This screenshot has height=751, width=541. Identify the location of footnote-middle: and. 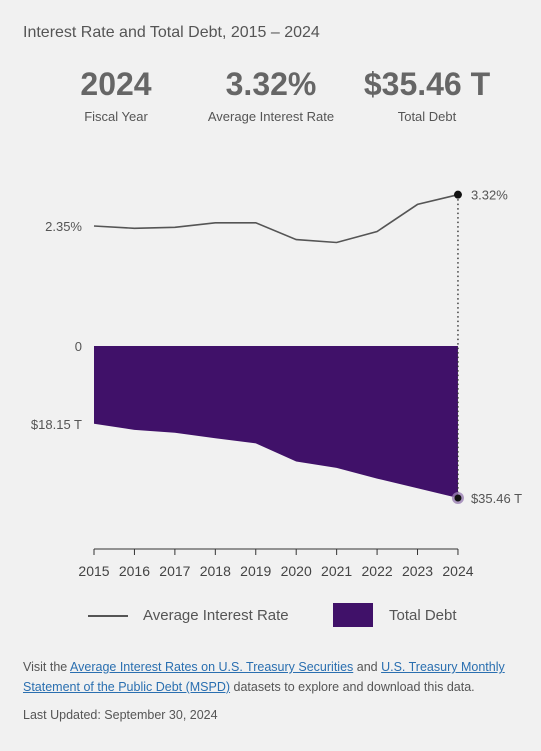
(367, 667).